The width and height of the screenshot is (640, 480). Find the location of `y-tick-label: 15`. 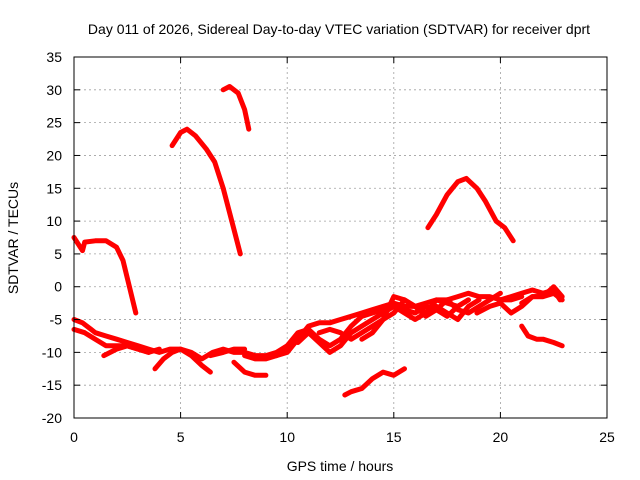

y-tick-label: 15 is located at coordinates (54, 188).